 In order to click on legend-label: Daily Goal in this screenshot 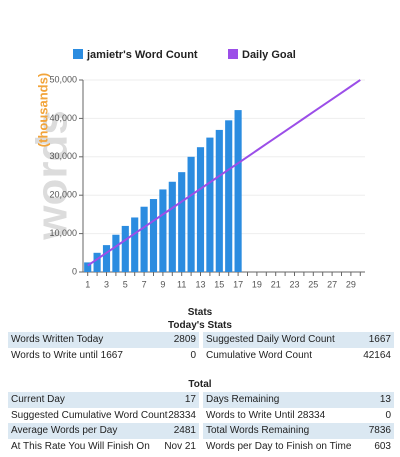, I will do `click(269, 55)`.